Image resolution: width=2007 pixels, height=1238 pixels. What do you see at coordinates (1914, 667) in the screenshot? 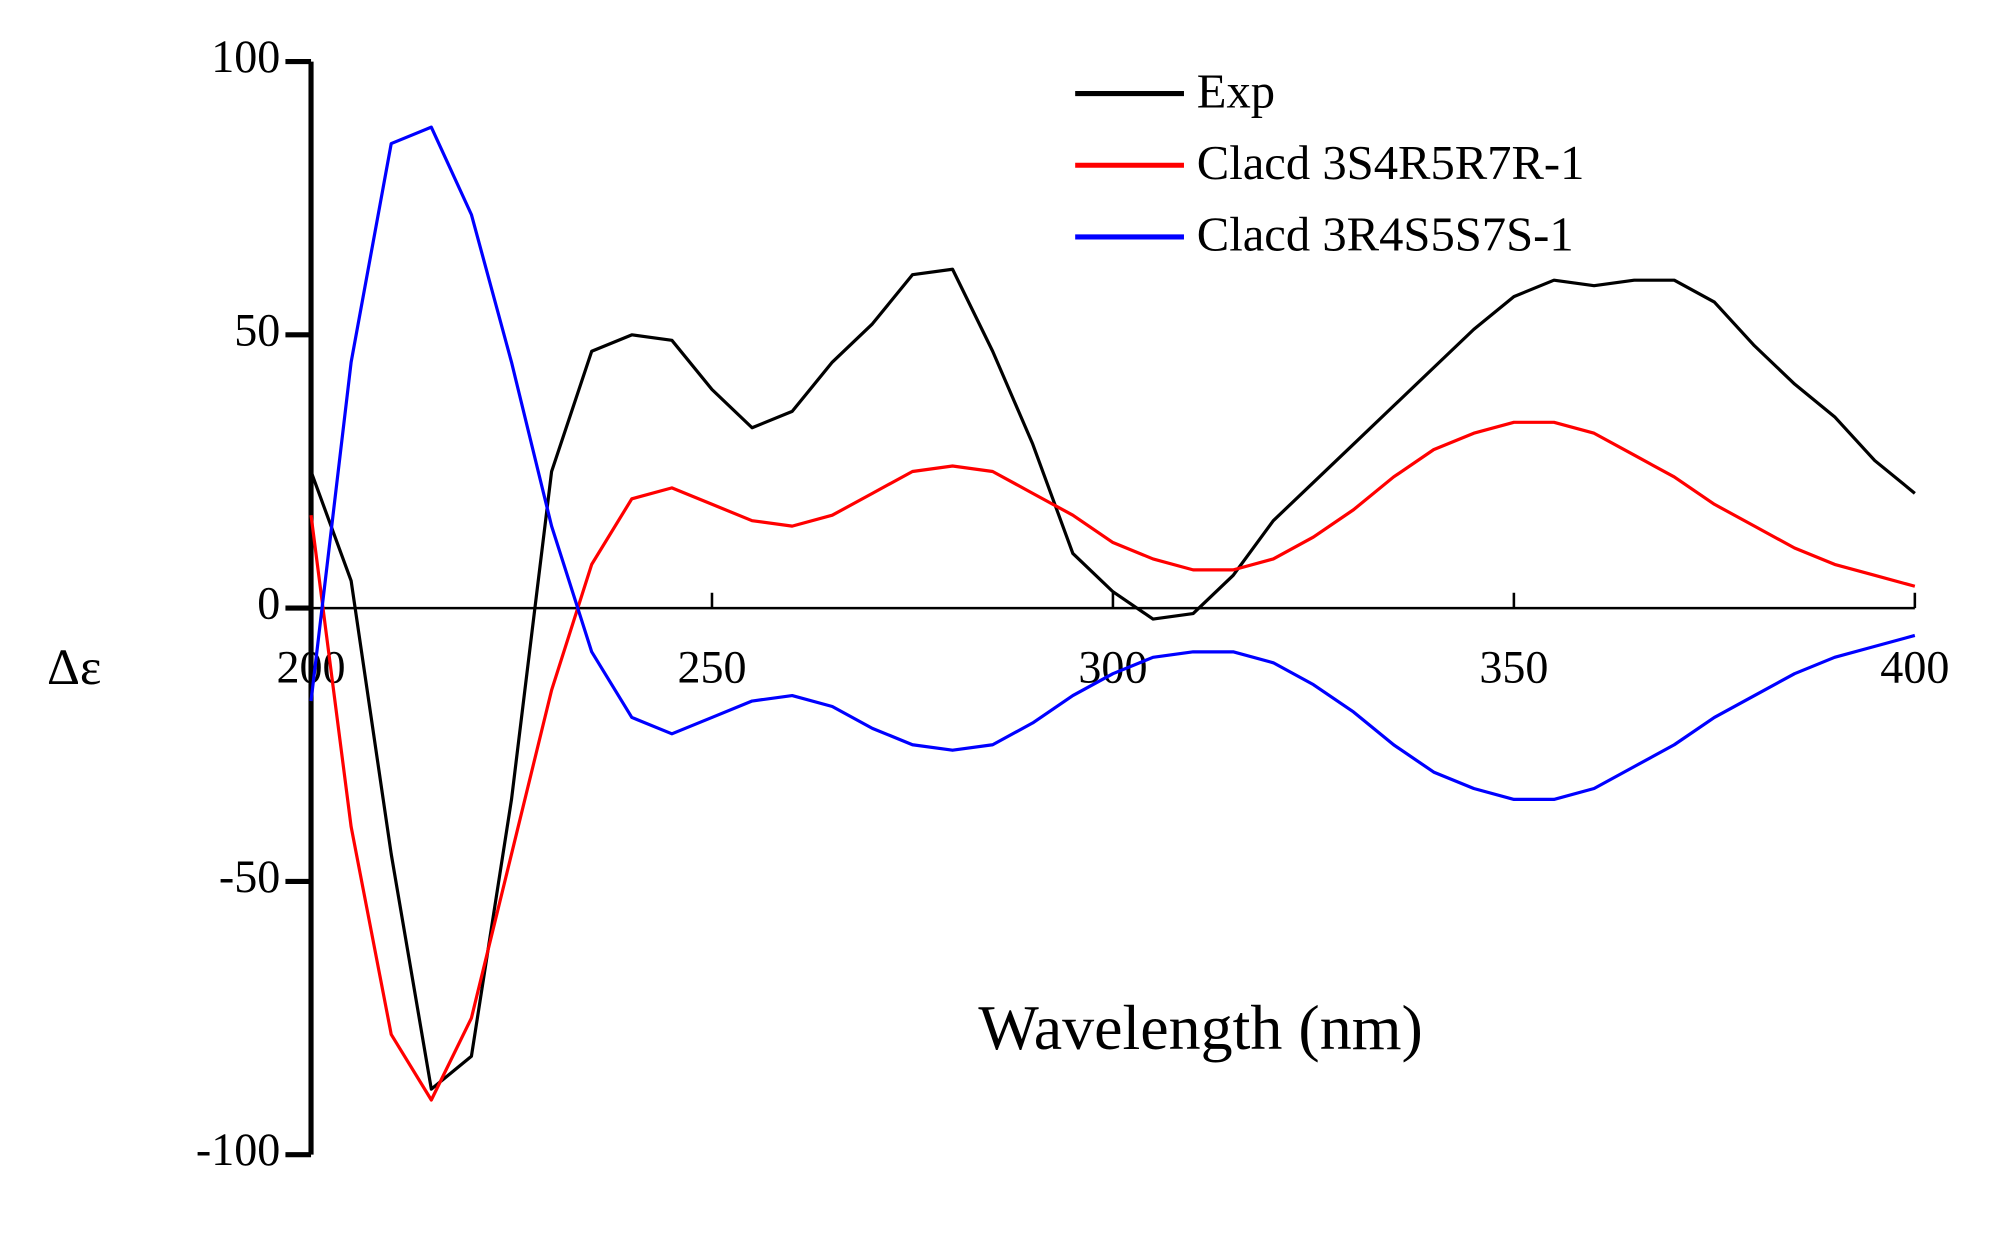
I see `x-tick-label: 400` at bounding box center [1914, 667].